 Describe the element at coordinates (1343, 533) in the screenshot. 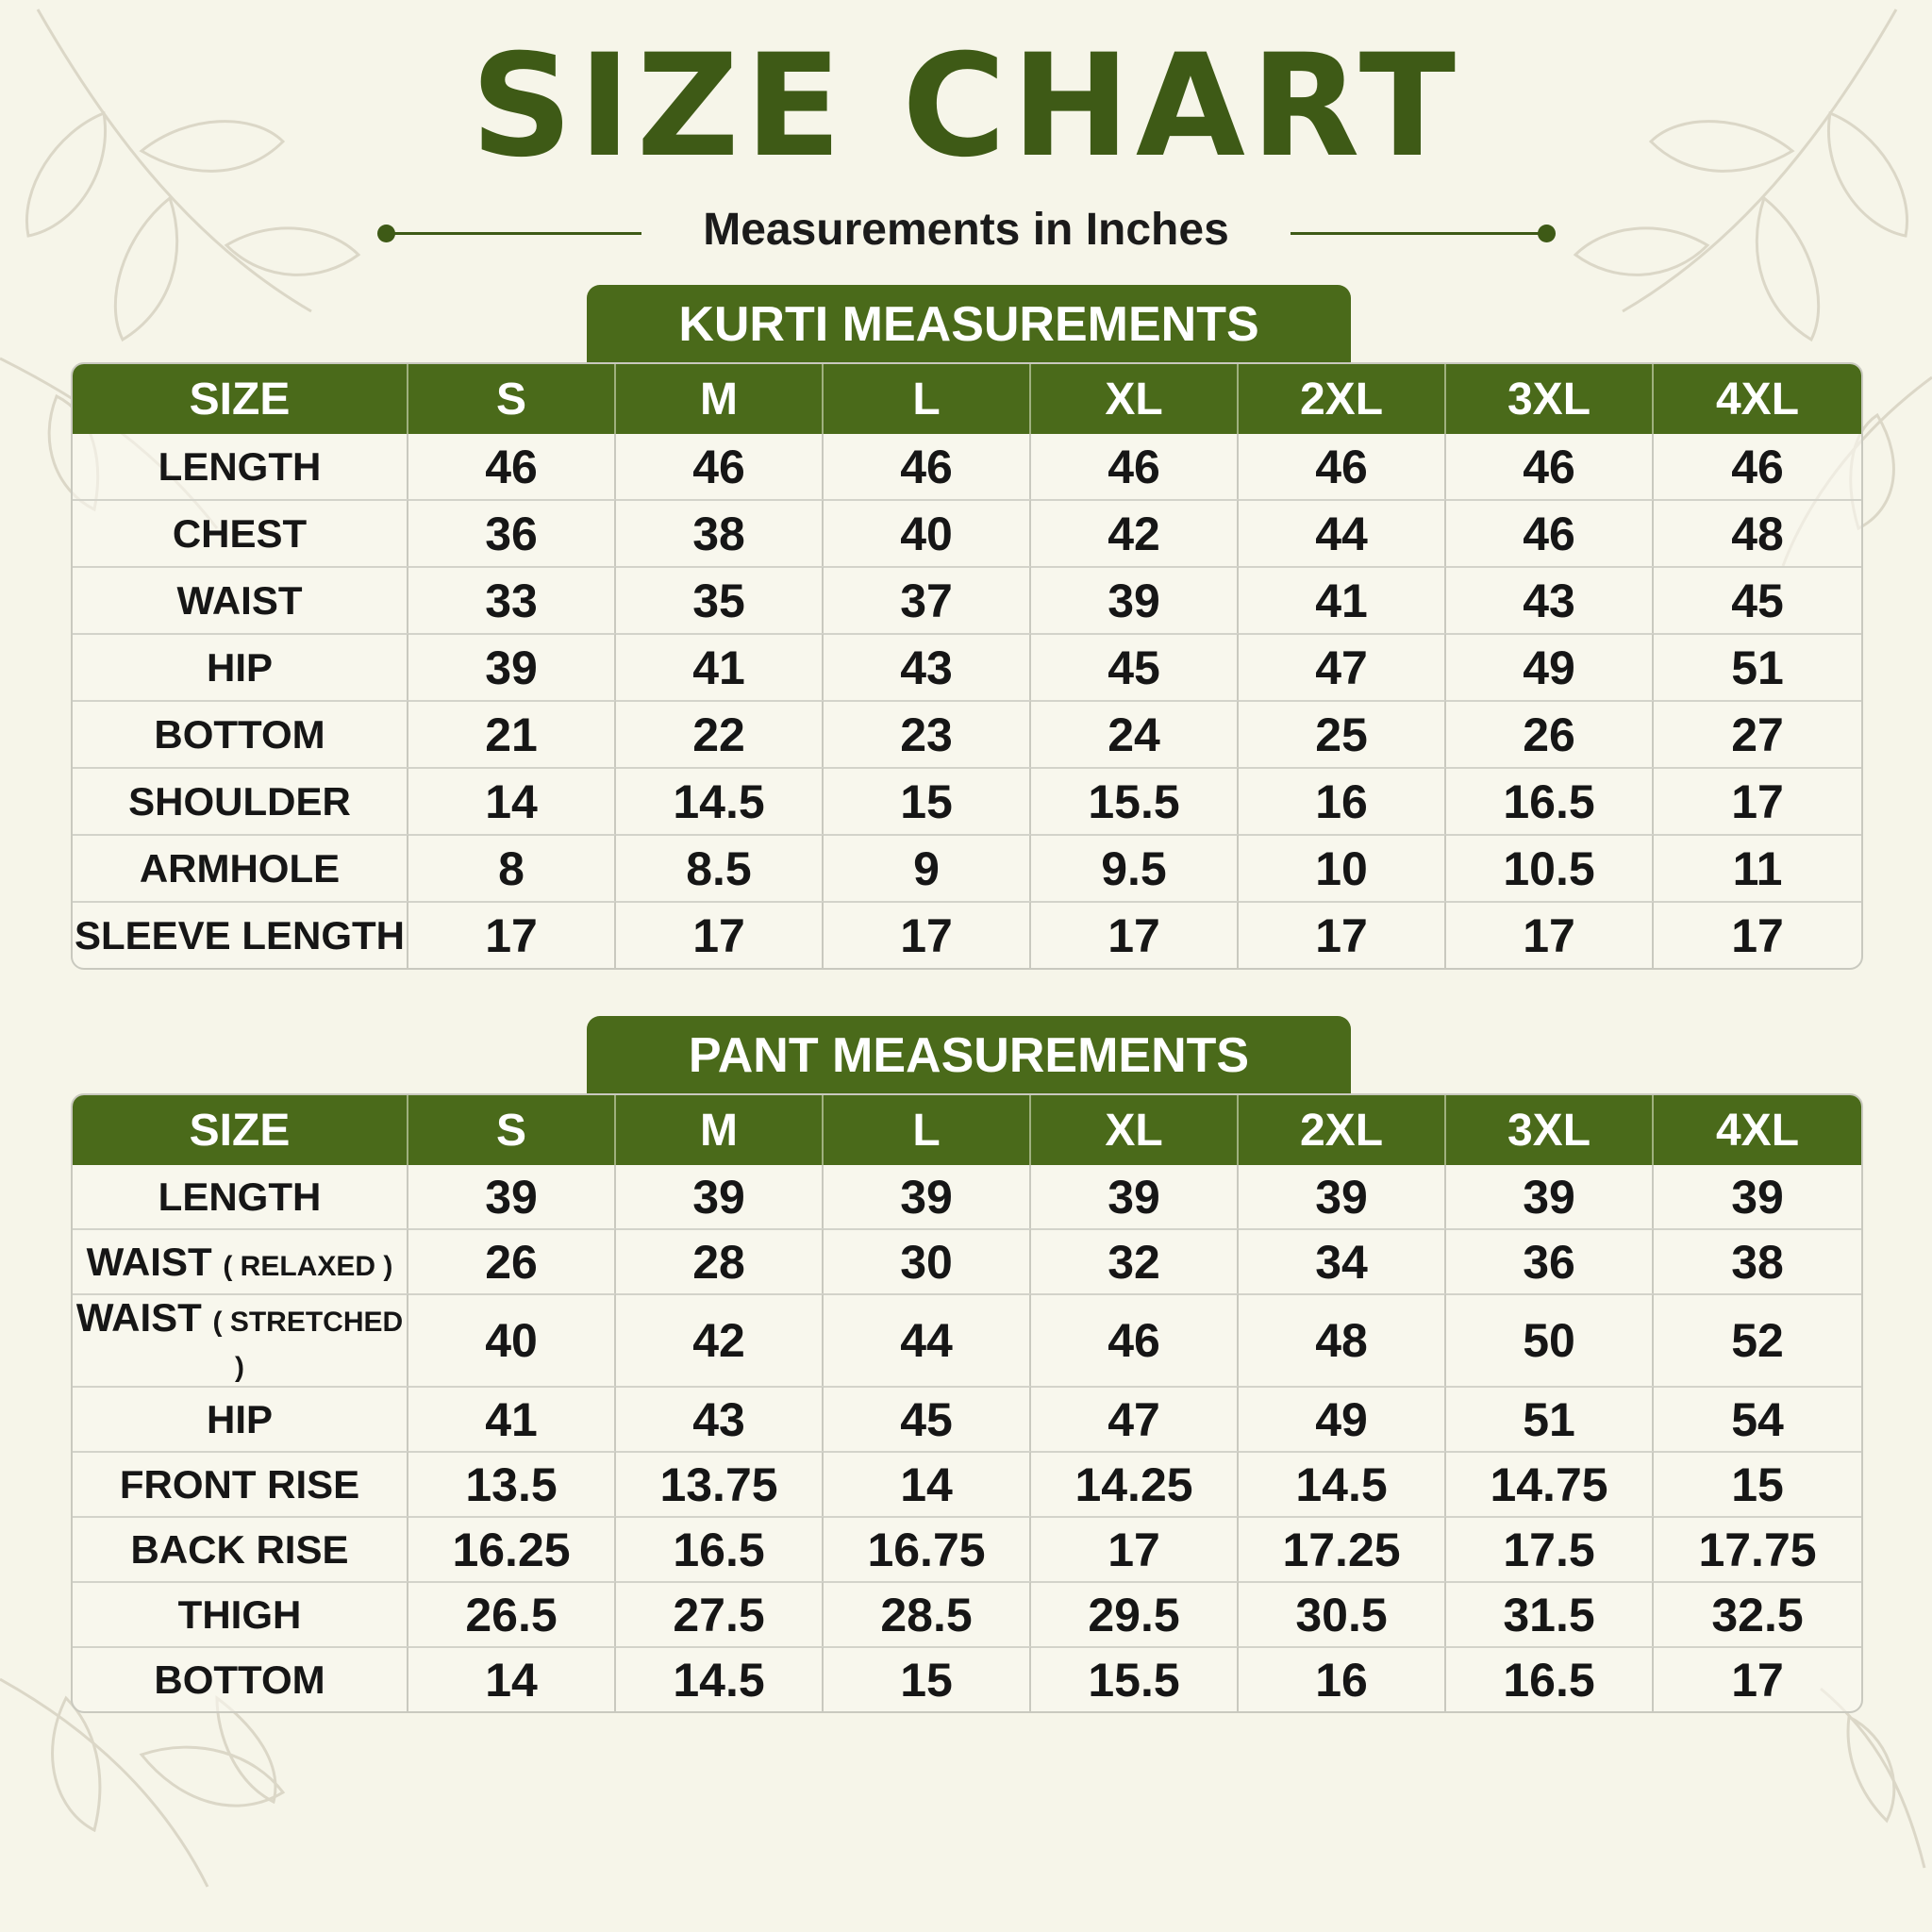

I see `table-cell: 44` at that location.